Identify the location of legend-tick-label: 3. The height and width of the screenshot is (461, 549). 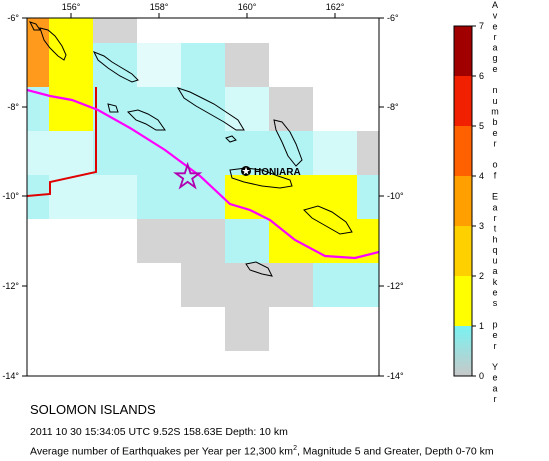
(481, 226).